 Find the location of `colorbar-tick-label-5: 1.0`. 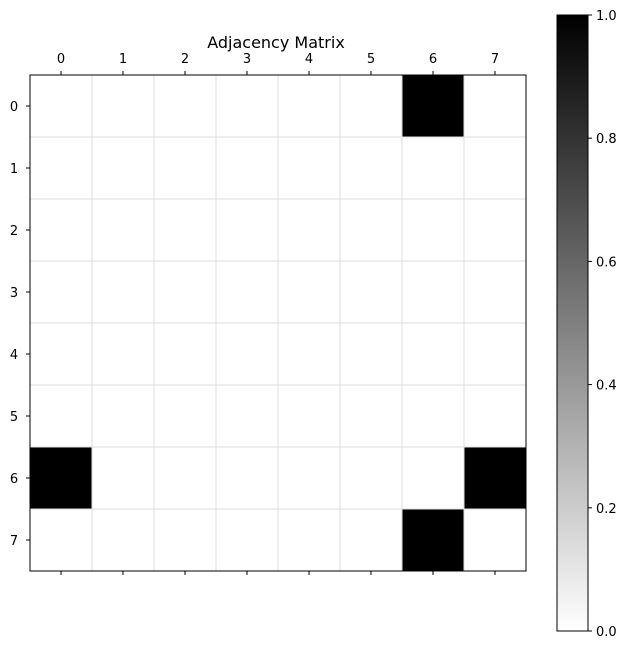

colorbar-tick-label-5: 1.0 is located at coordinates (606, 16).